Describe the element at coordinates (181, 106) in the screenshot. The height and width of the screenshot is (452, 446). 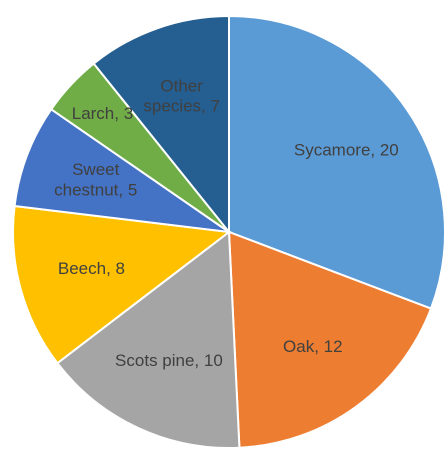
I see `data-label-line: species, 7` at that location.